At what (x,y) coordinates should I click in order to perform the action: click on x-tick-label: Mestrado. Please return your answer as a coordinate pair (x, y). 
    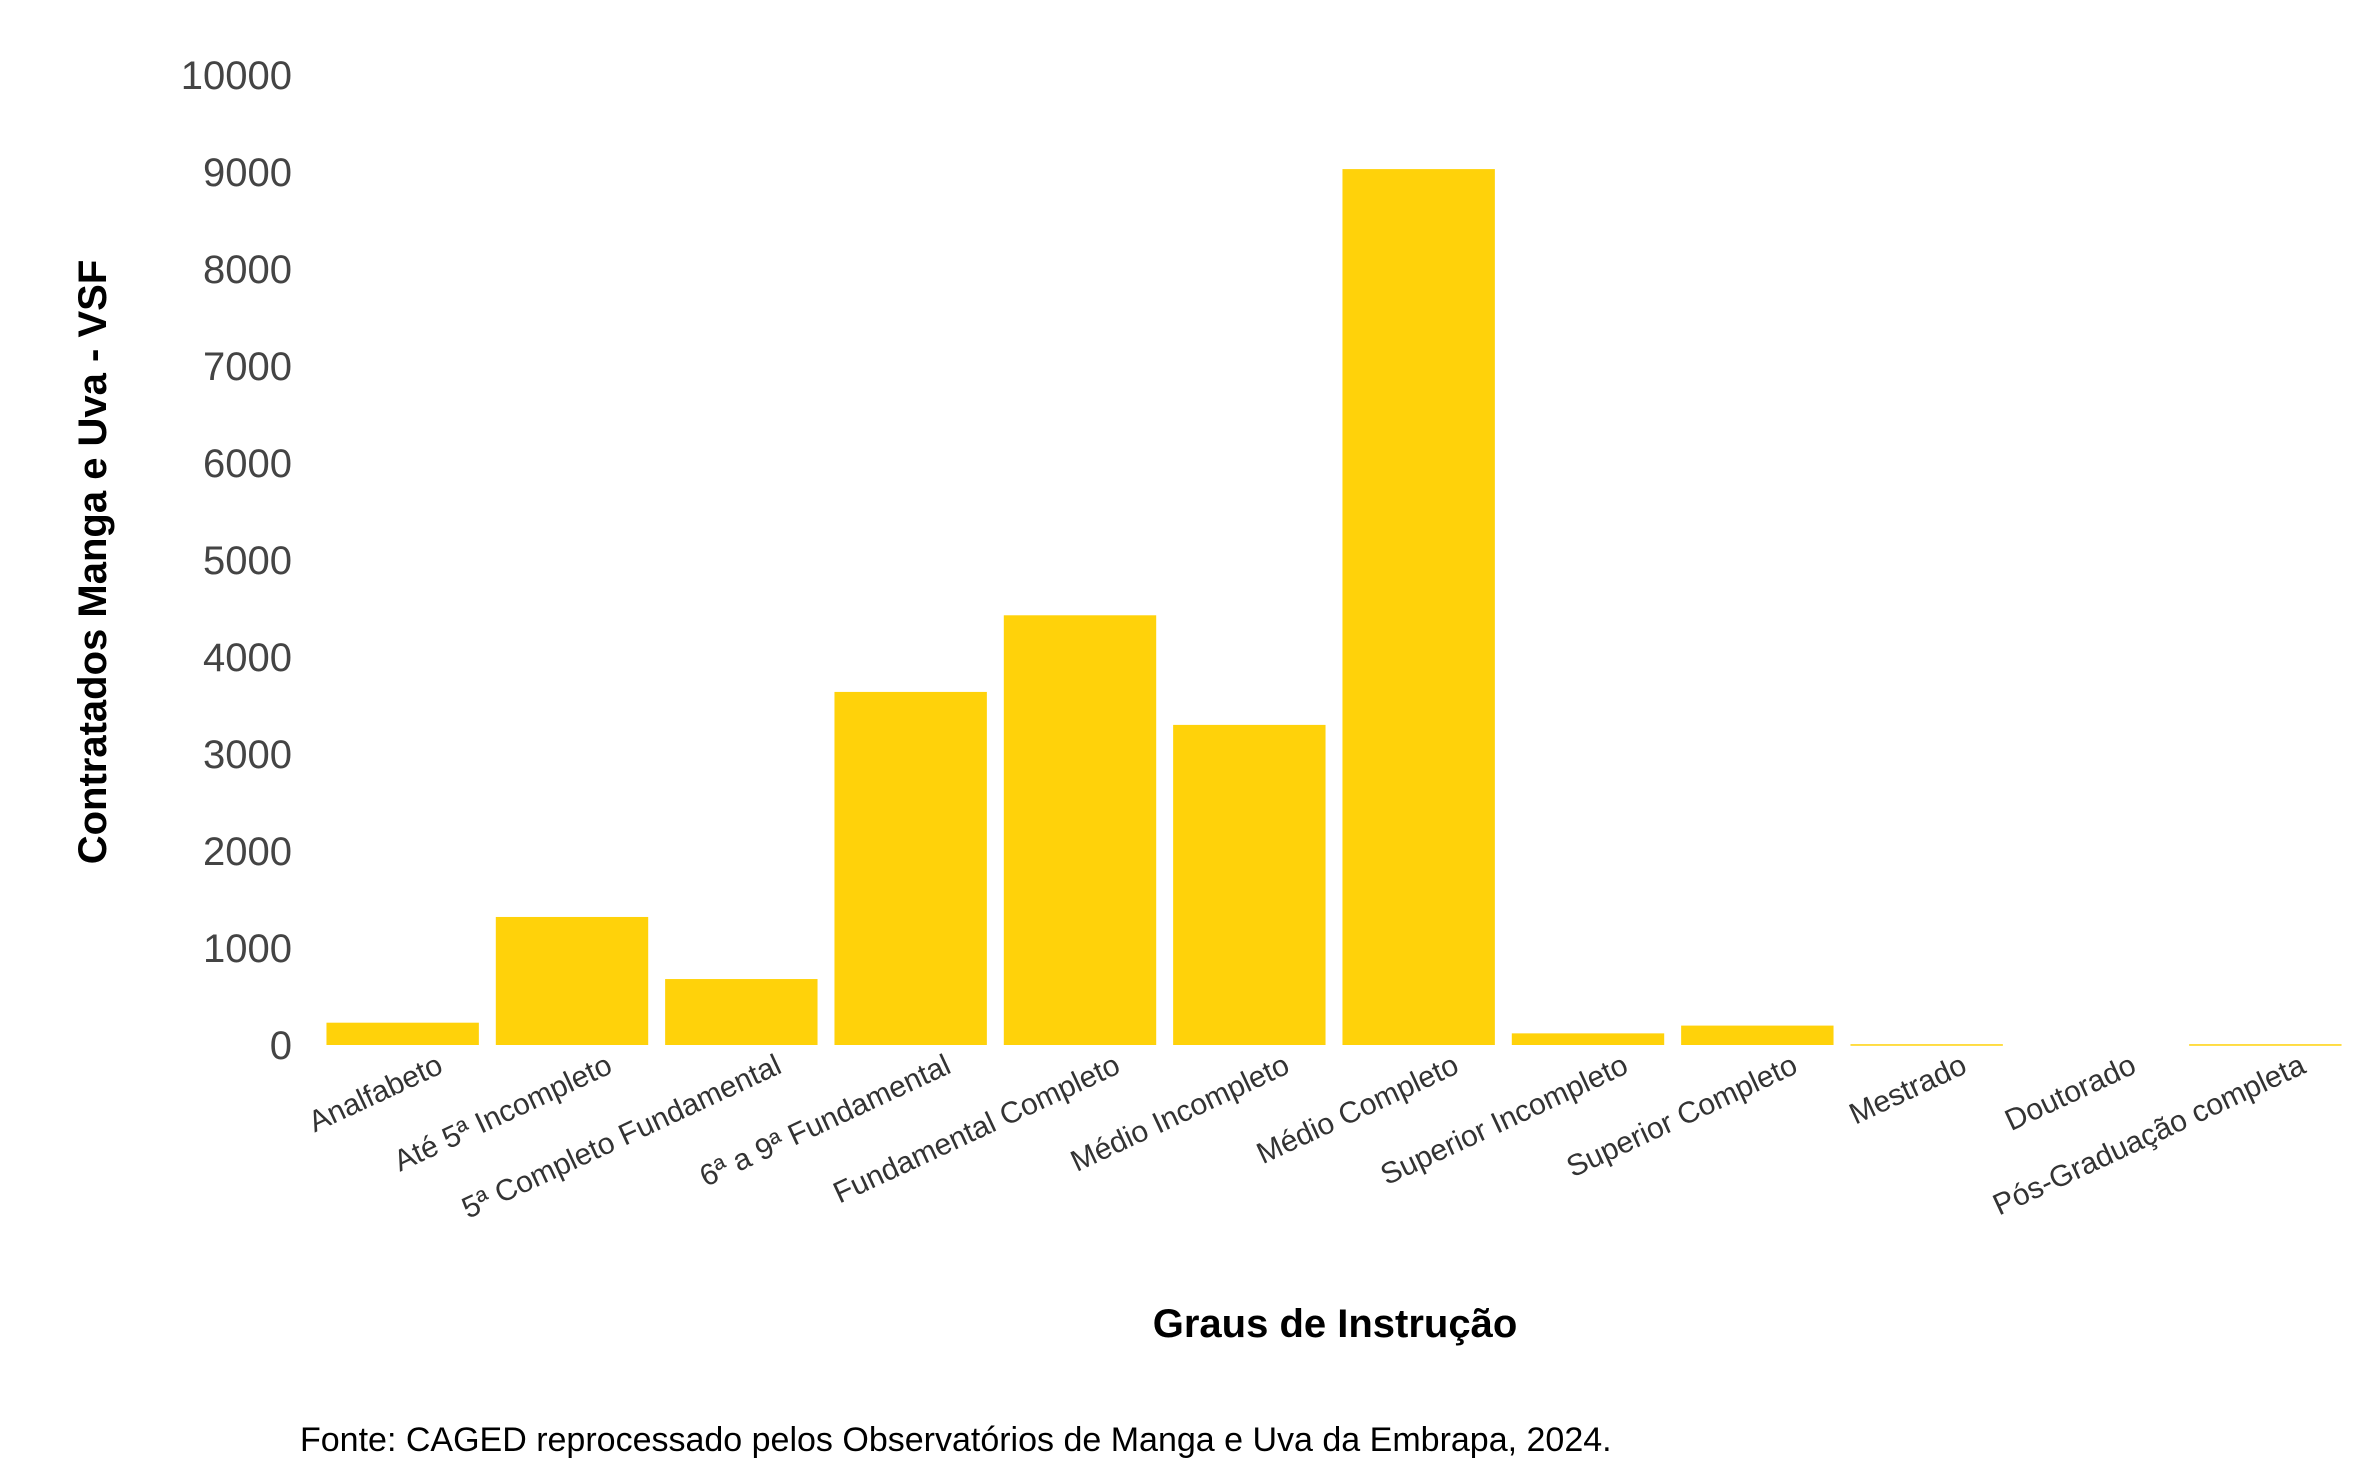
    Looking at the image, I should click on (1907, 1089).